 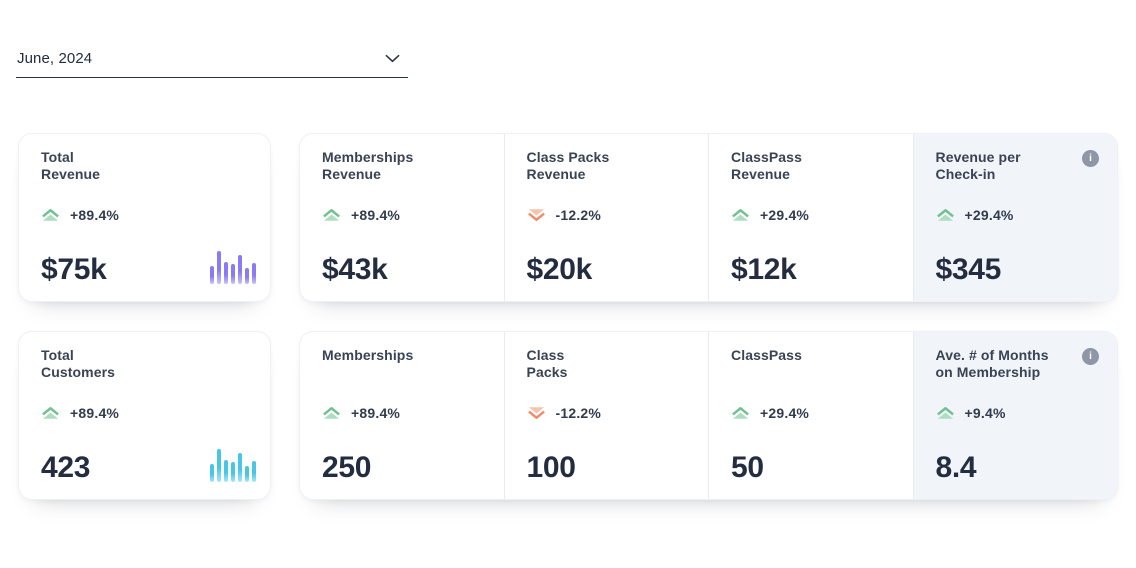 What do you see at coordinates (355, 269) in the screenshot?
I see `metric-value: $43k` at bounding box center [355, 269].